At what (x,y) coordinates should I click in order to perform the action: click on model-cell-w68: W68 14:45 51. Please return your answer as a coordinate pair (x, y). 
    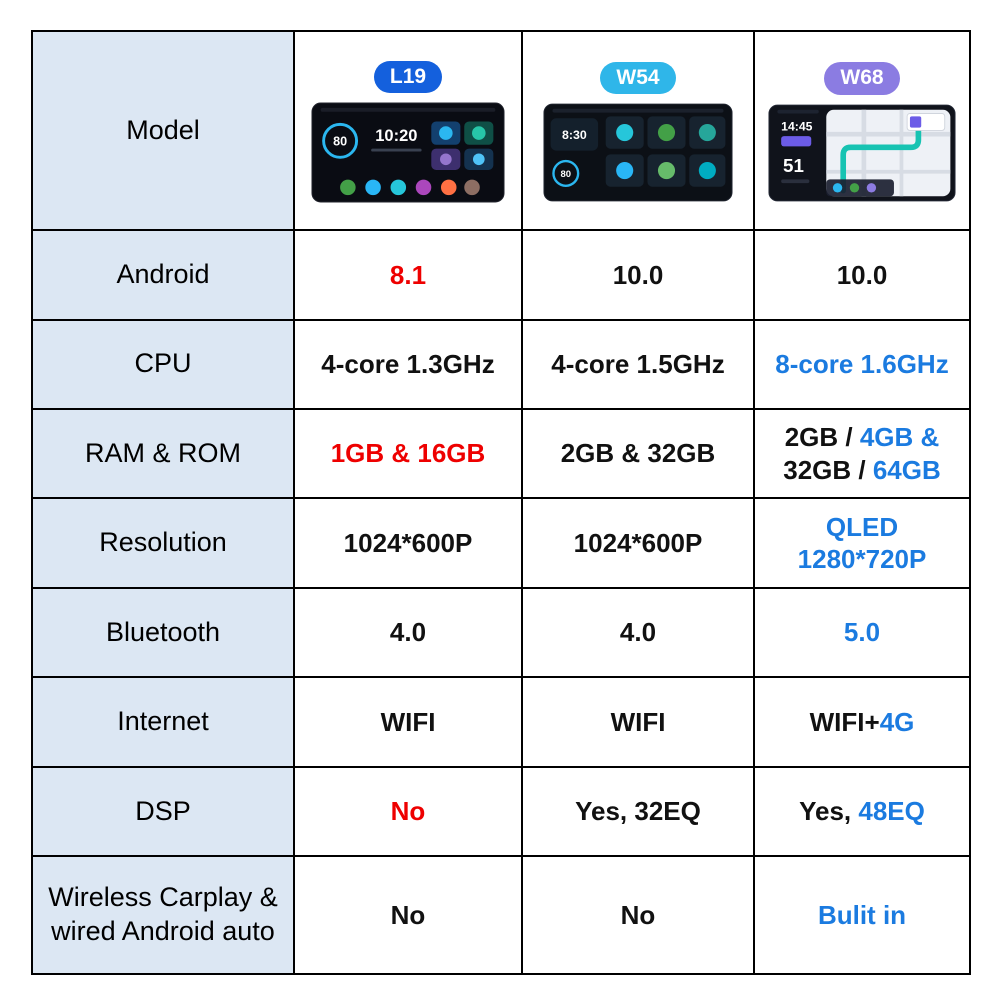
    Looking at the image, I should click on (862, 130).